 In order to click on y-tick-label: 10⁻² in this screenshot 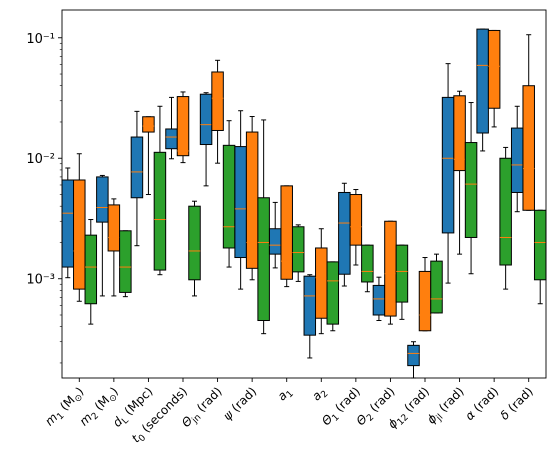, I will do `click(40, 159)`.